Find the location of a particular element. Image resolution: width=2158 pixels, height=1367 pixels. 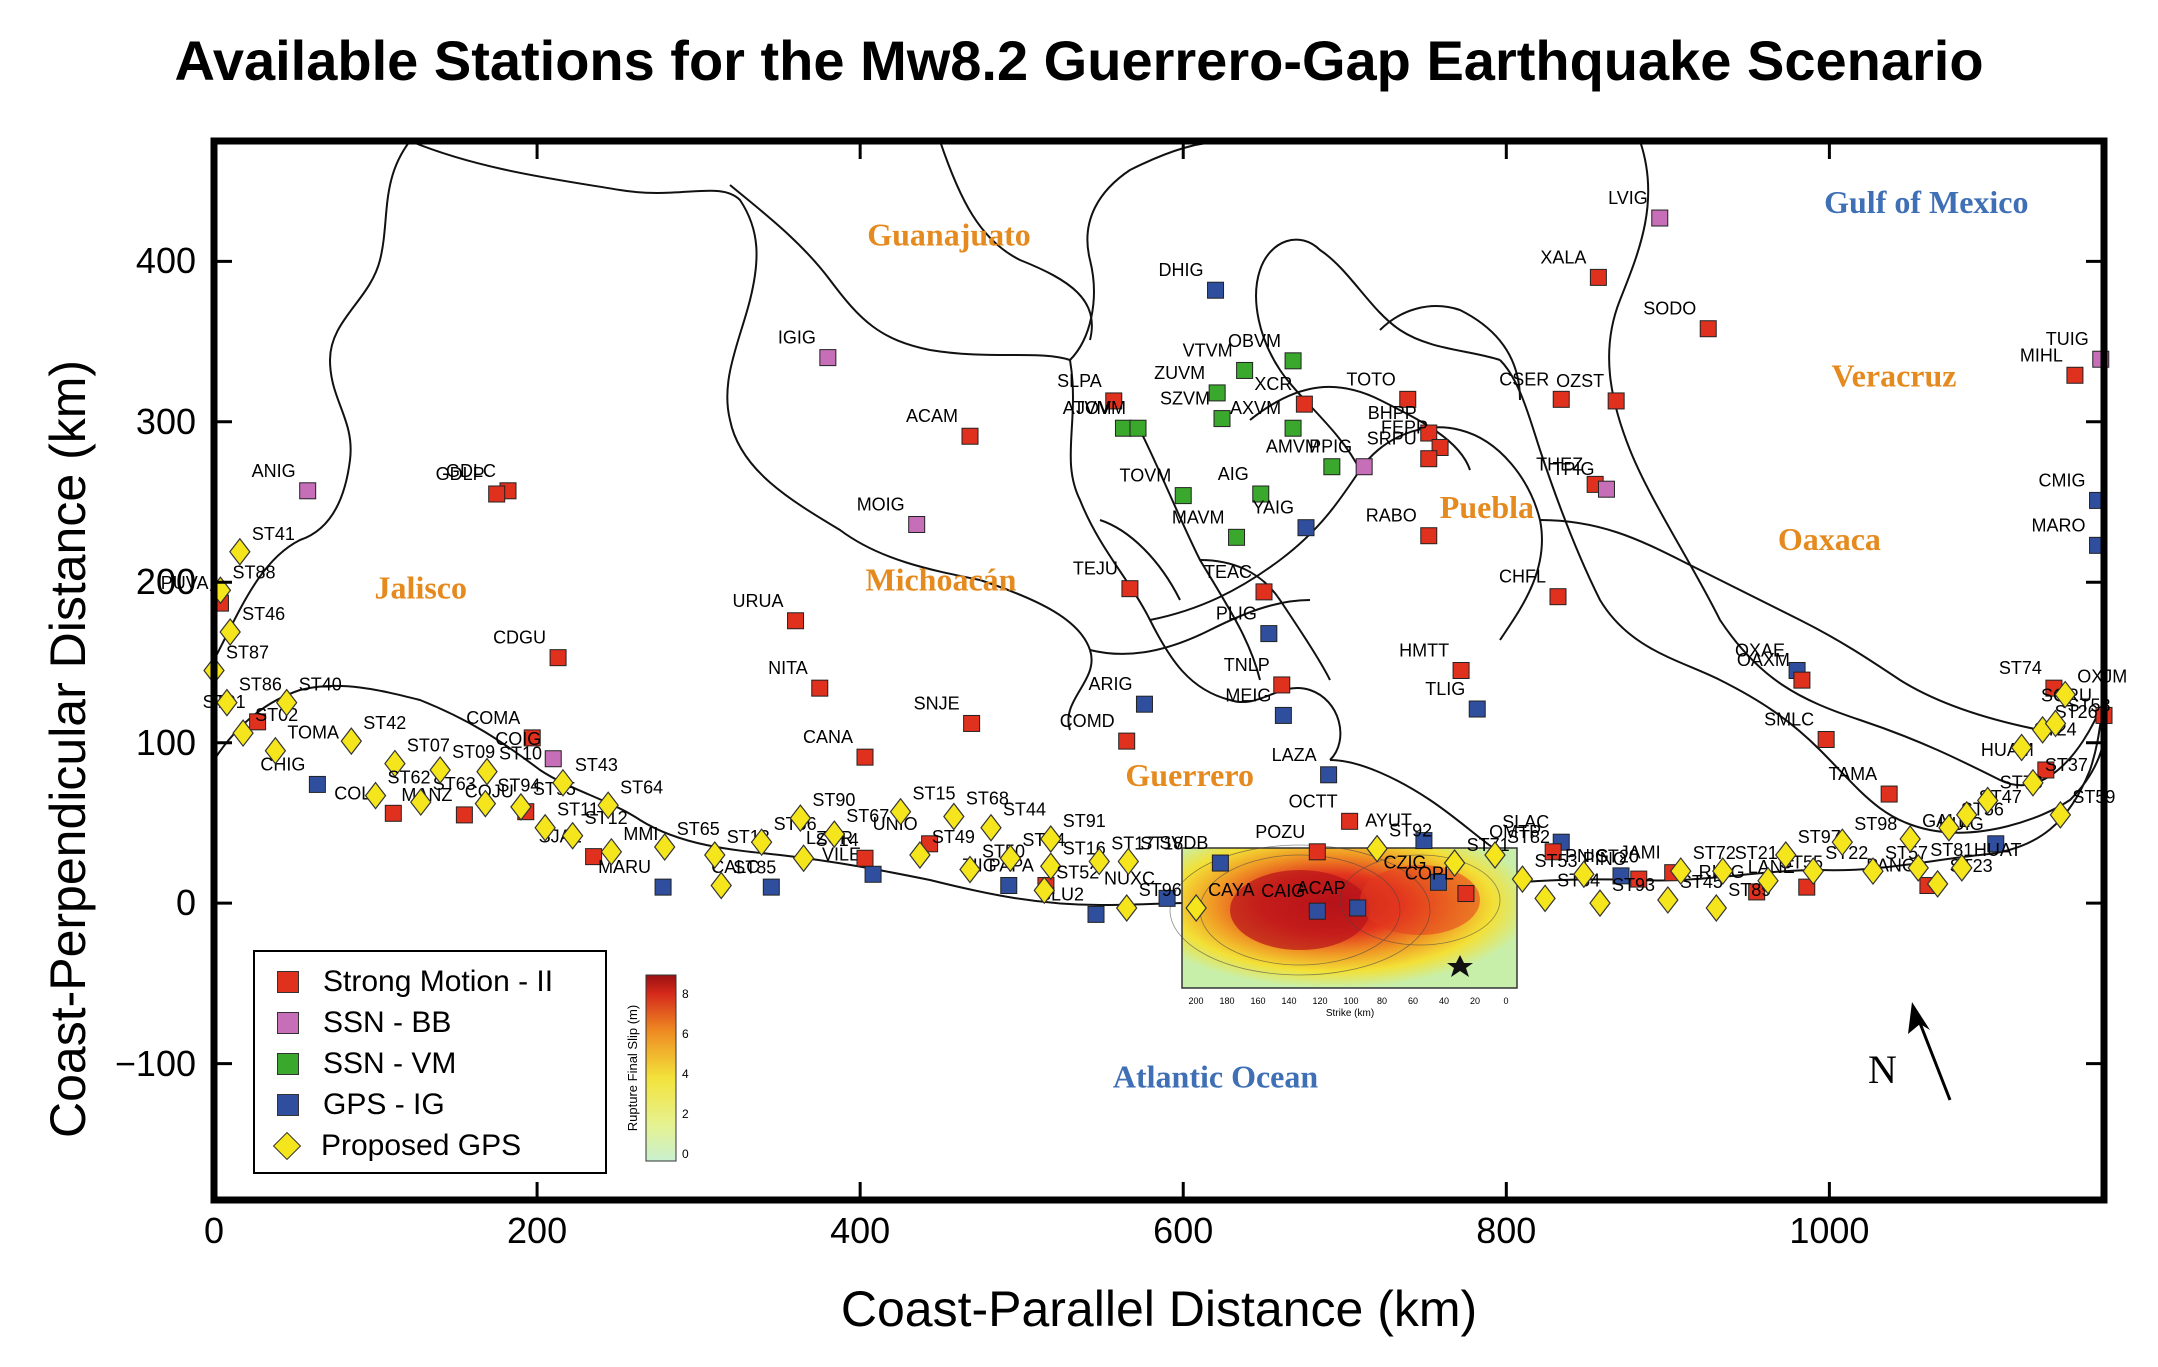

station-marker-dhig is located at coordinates (1216, 290).